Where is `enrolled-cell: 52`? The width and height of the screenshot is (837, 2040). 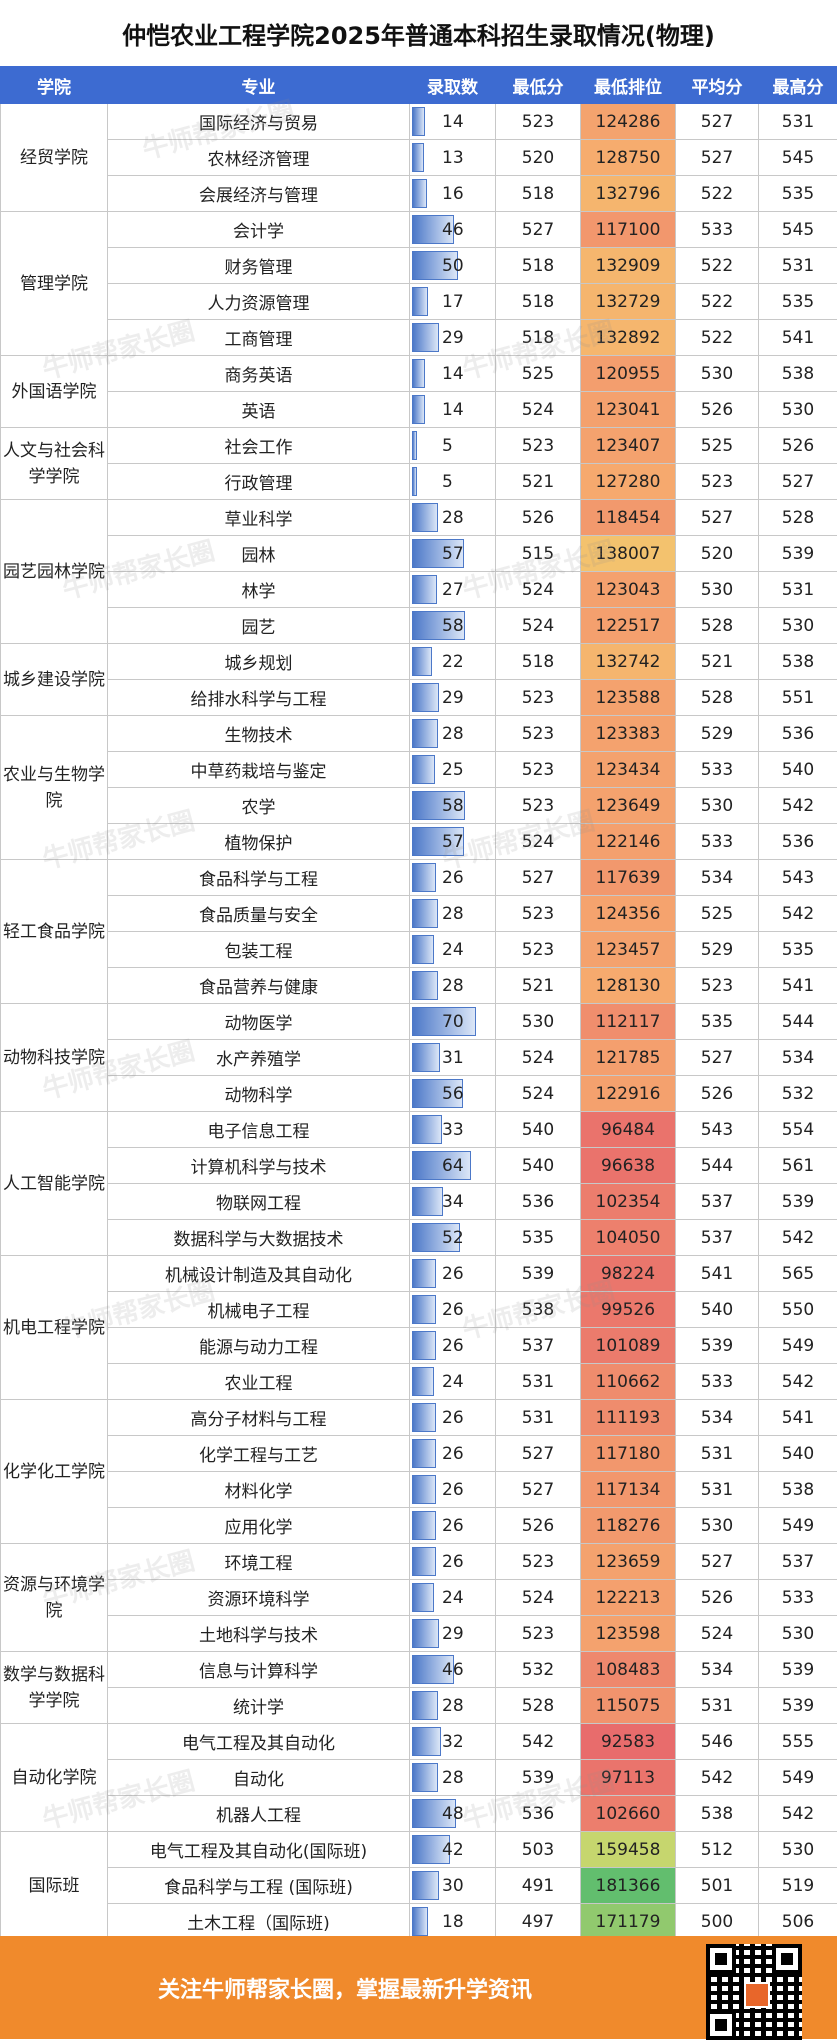 enrolled-cell: 52 is located at coordinates (453, 1238).